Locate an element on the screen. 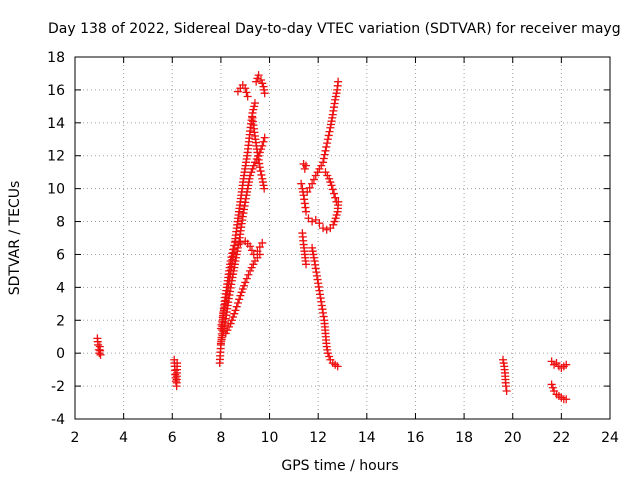 Image resolution: width=640 pixels, height=480 pixels. y-tick-label: 18 is located at coordinates (56, 58).